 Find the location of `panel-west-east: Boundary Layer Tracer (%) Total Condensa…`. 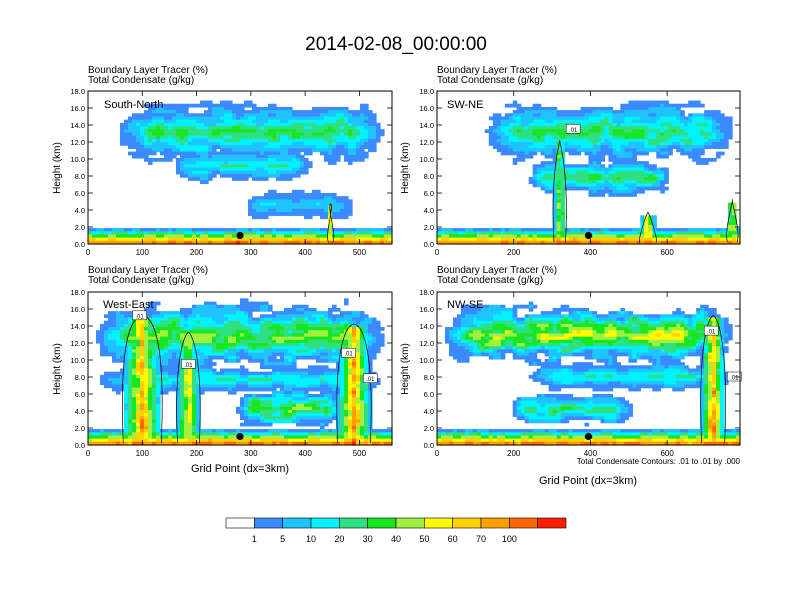

panel-west-east: Boundary Layer Tracer (%) Total Condensa… is located at coordinates (222, 361).